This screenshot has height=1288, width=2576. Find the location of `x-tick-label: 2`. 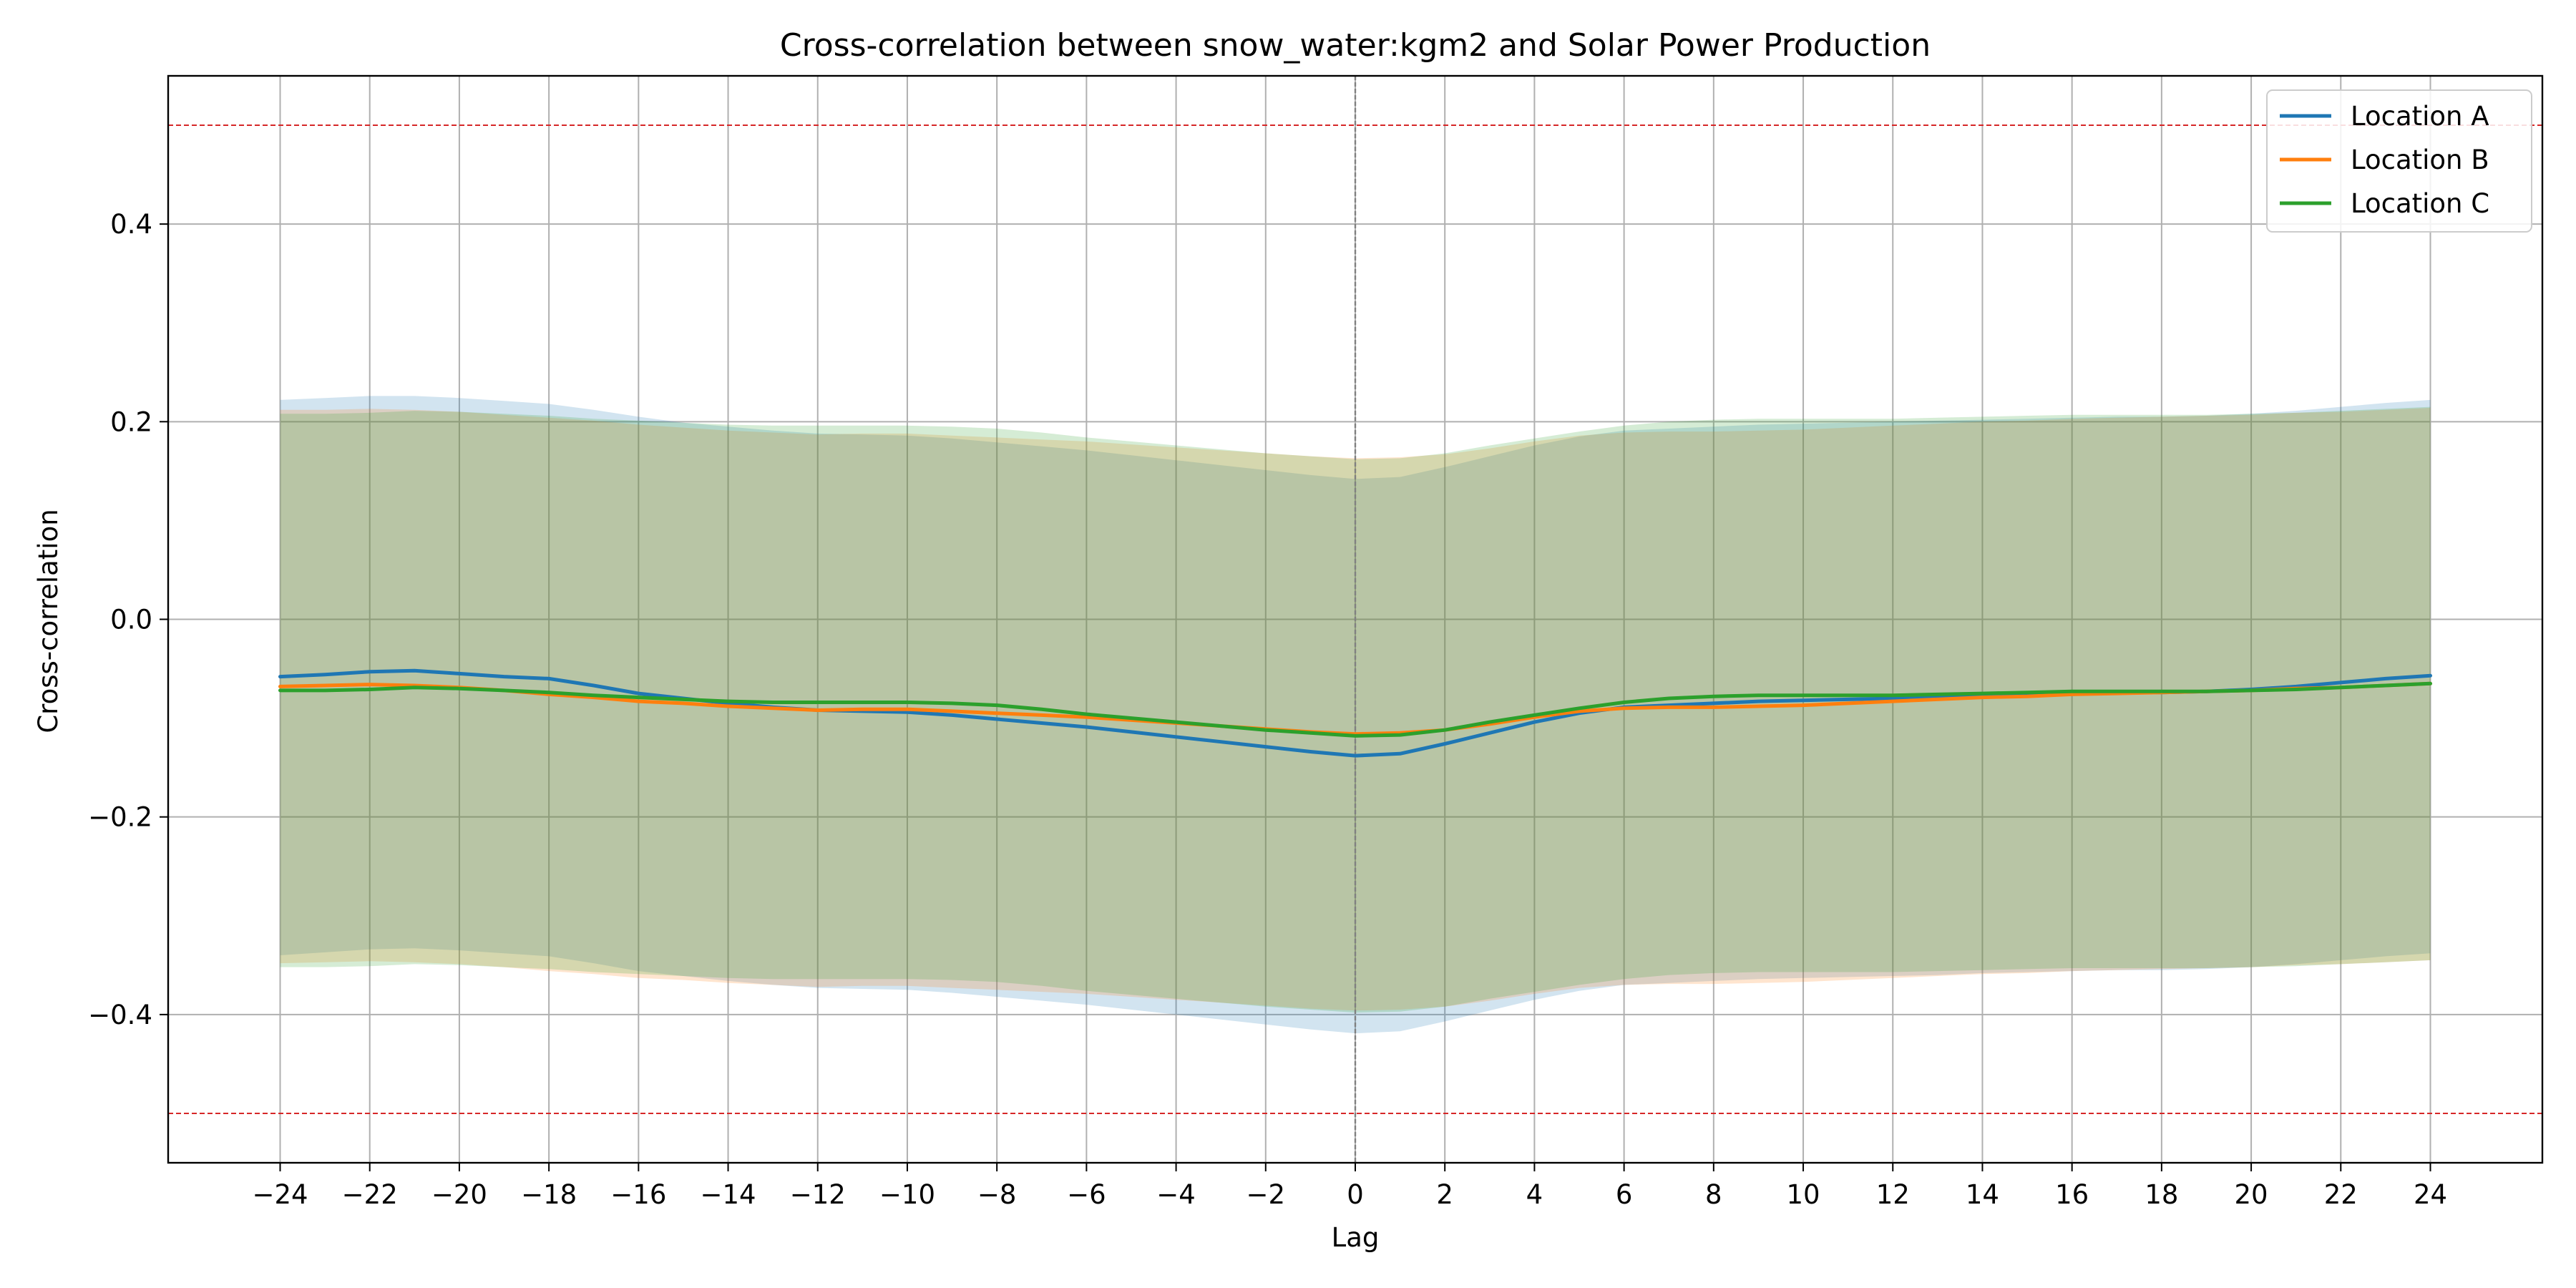

x-tick-label: 2 is located at coordinates (1444, 1194).